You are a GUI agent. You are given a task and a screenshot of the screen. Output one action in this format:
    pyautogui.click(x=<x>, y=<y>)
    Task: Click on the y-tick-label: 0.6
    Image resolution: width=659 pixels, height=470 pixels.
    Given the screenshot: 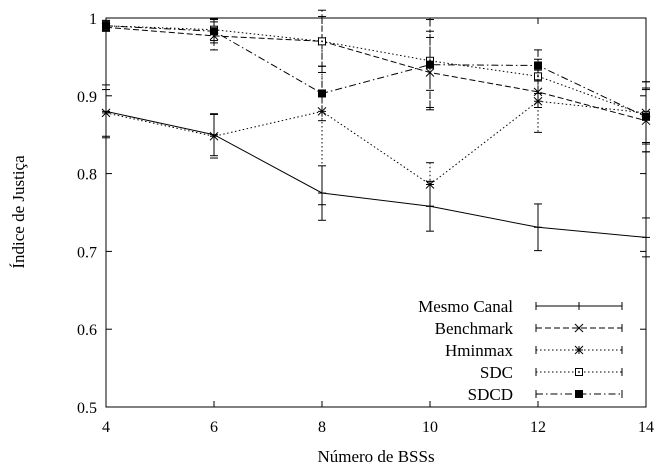 What is the action you would take?
    pyautogui.click(x=87, y=330)
    